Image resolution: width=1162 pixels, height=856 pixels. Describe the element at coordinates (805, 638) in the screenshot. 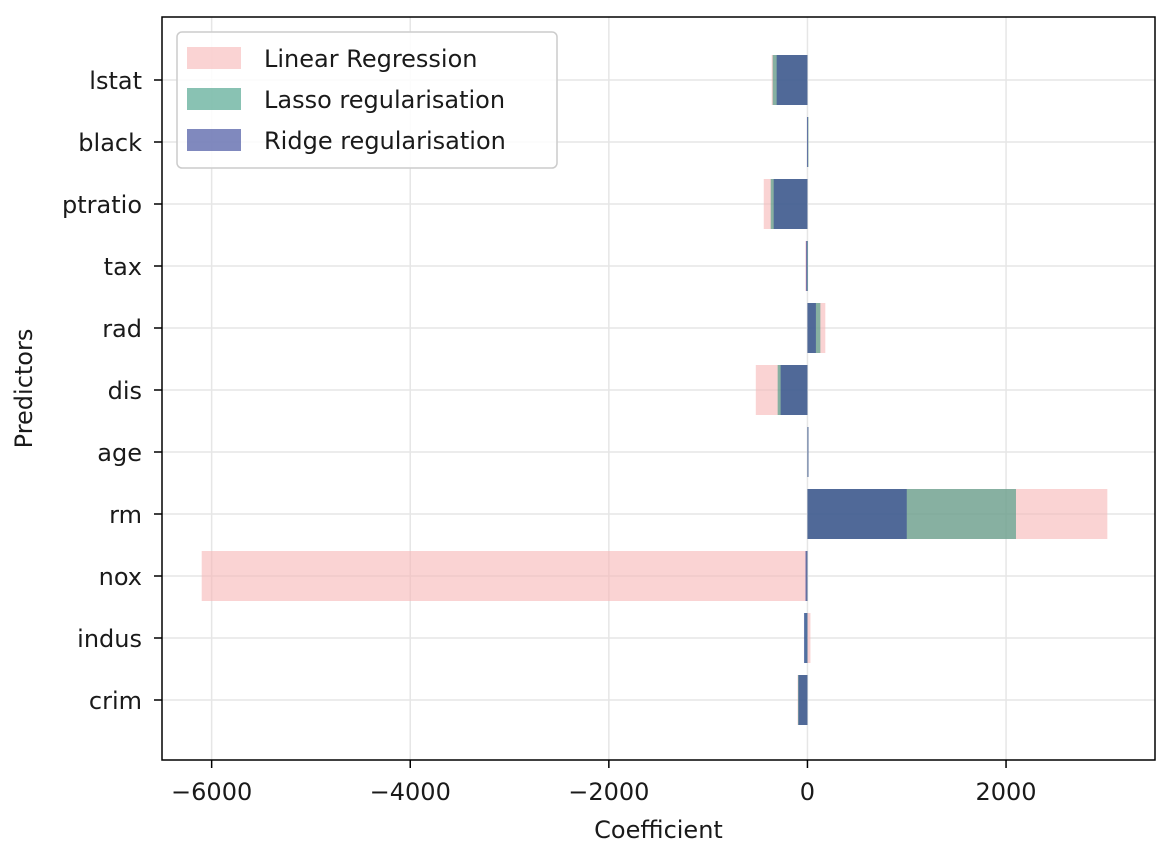

I see `bar-ridge-regularisation-indus` at that location.